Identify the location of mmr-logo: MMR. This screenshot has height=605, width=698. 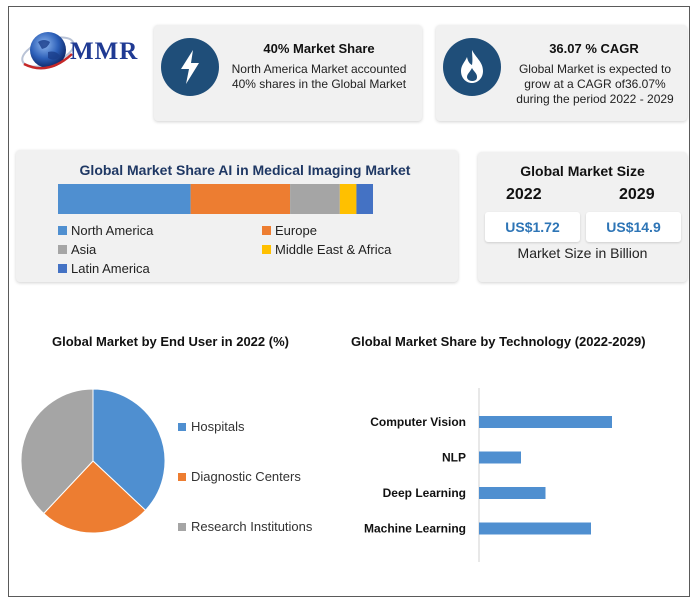
(83, 52).